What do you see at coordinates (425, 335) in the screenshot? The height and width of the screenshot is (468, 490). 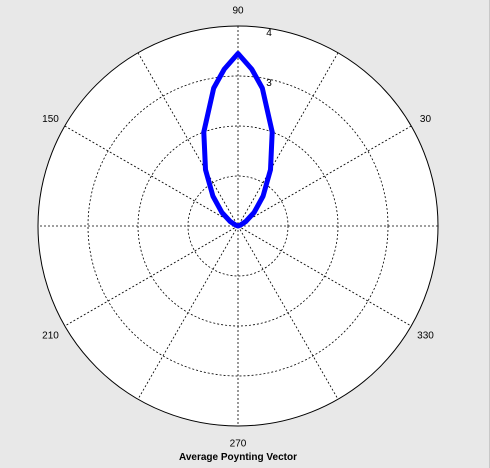 I see `angle-tick-label-330: 330` at bounding box center [425, 335].